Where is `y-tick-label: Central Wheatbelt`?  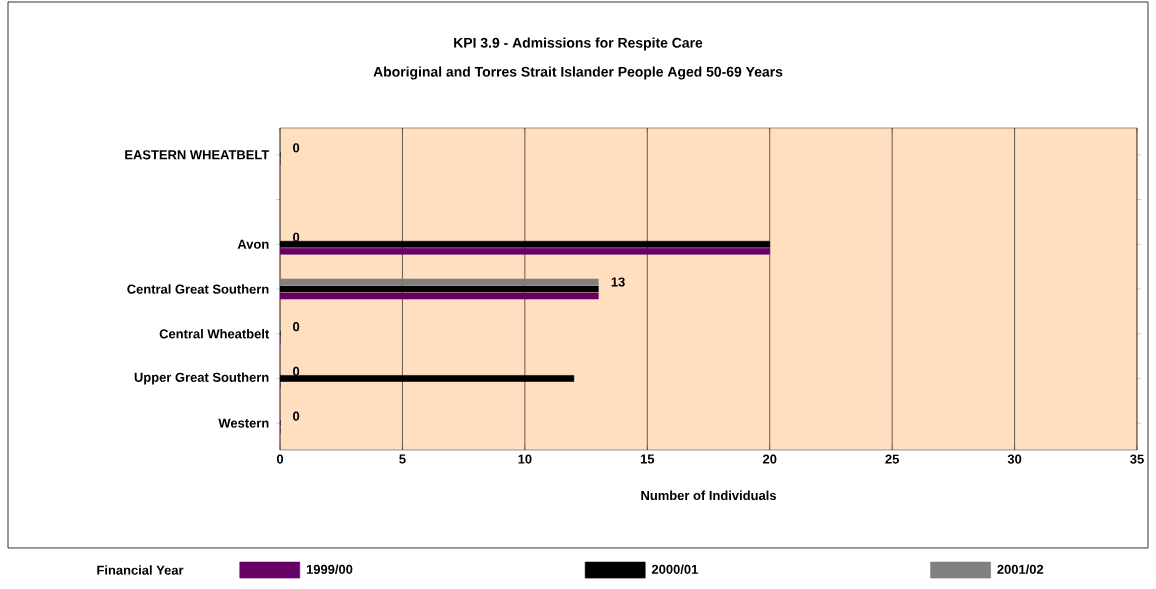
y-tick-label: Central Wheatbelt is located at coordinates (214, 333).